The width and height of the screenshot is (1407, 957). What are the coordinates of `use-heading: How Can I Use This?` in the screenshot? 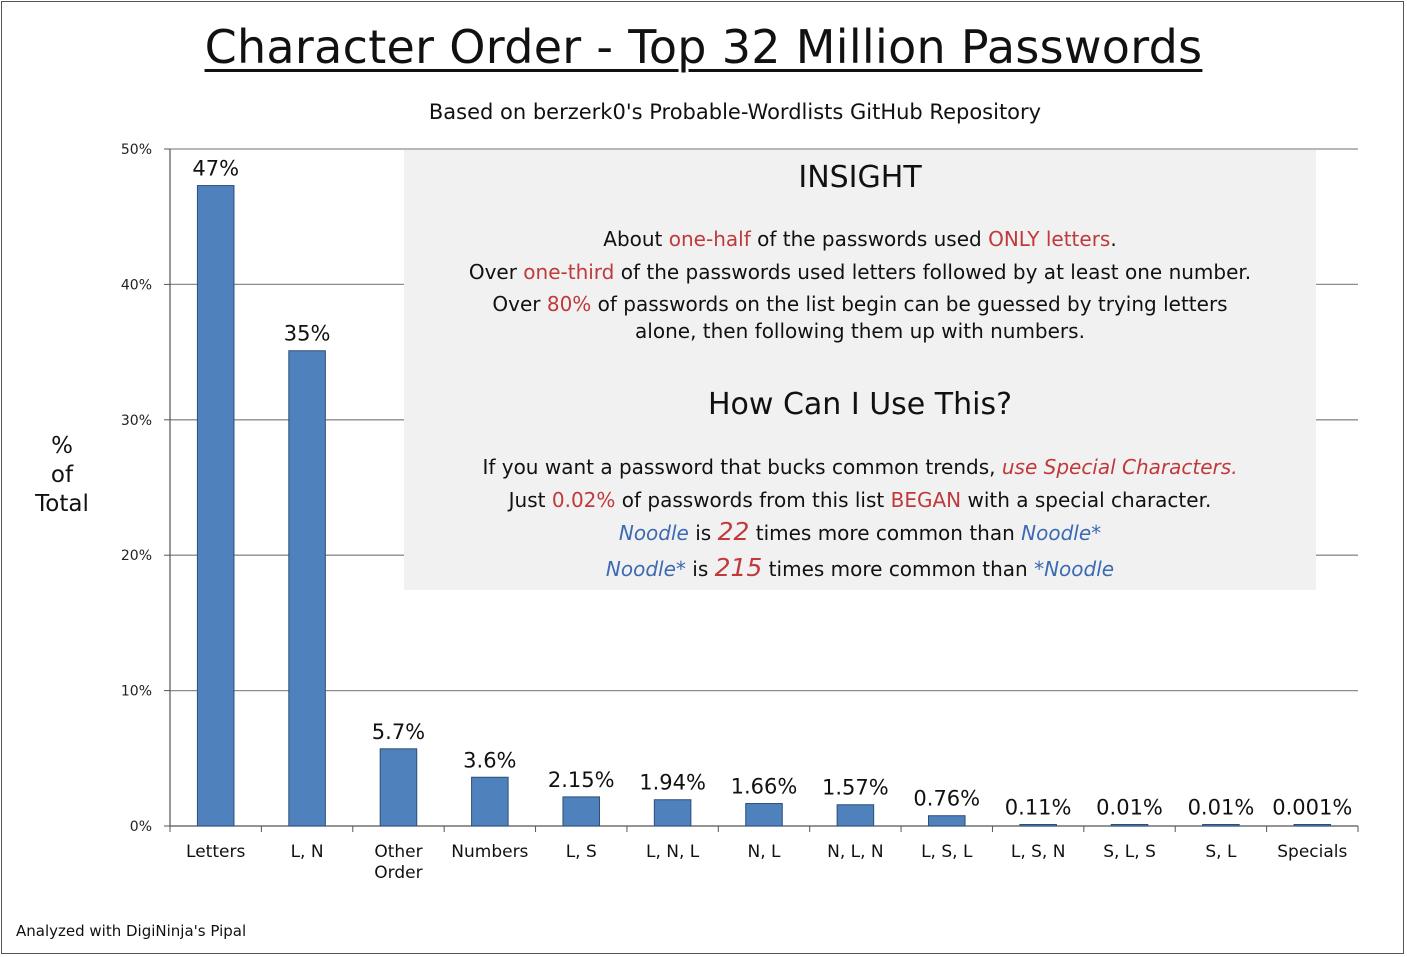 It's located at (860, 404).